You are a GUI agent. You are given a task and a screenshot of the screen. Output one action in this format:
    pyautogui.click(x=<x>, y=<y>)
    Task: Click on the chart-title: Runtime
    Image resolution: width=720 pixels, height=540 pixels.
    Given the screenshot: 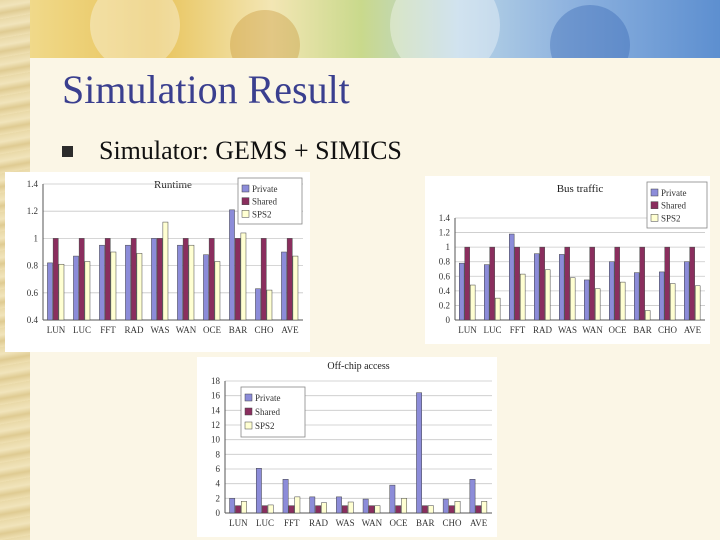 What is the action you would take?
    pyautogui.click(x=173, y=185)
    